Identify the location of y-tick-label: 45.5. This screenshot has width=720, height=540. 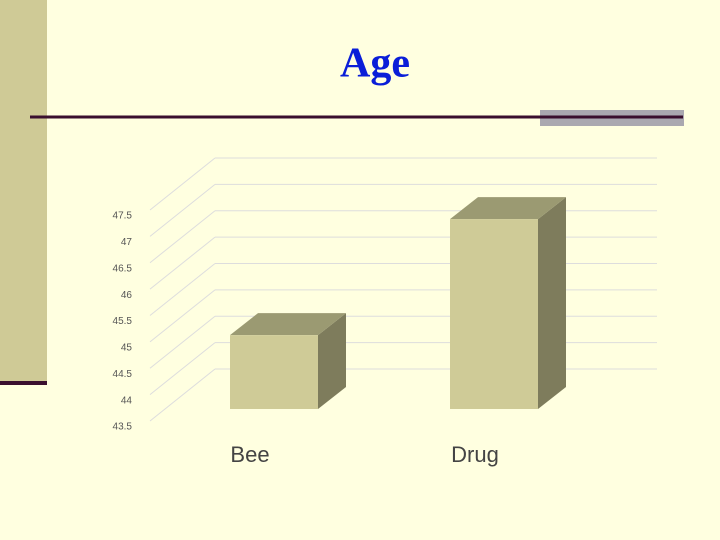
(123, 321).